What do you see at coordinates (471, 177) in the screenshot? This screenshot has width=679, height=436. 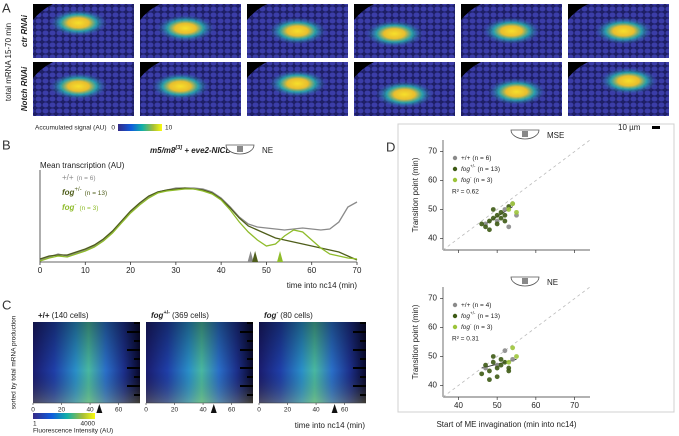 I see `legend-entry-part: -` at bounding box center [471, 177].